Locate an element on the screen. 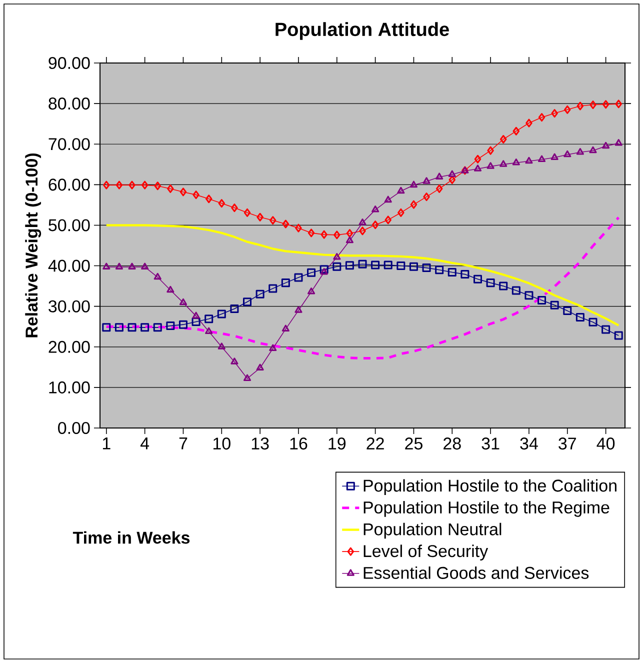 Image resolution: width=643 pixels, height=663 pixels. y-tick-label: 0.00 is located at coordinates (74, 428).